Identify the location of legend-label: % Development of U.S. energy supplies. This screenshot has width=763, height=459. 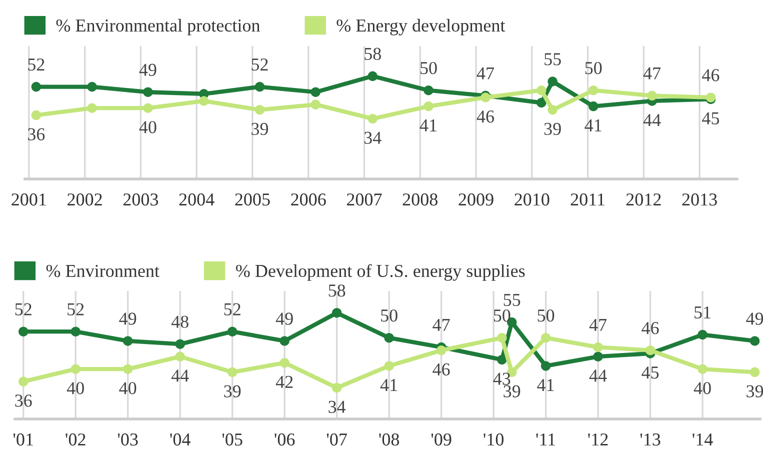
(380, 272).